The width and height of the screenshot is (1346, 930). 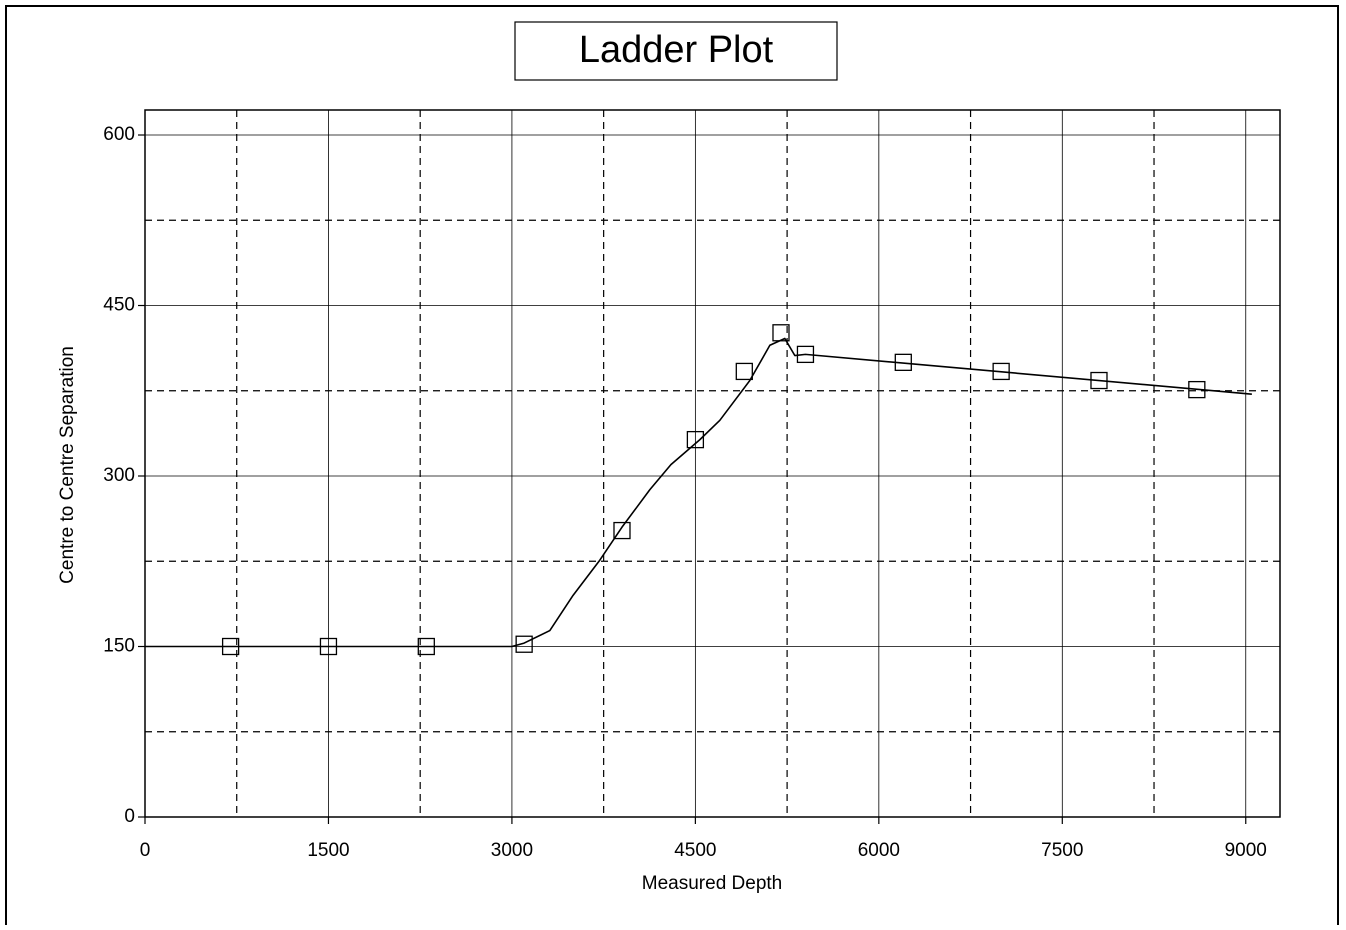 I want to click on y-tick-label: 150, so click(x=119, y=646).